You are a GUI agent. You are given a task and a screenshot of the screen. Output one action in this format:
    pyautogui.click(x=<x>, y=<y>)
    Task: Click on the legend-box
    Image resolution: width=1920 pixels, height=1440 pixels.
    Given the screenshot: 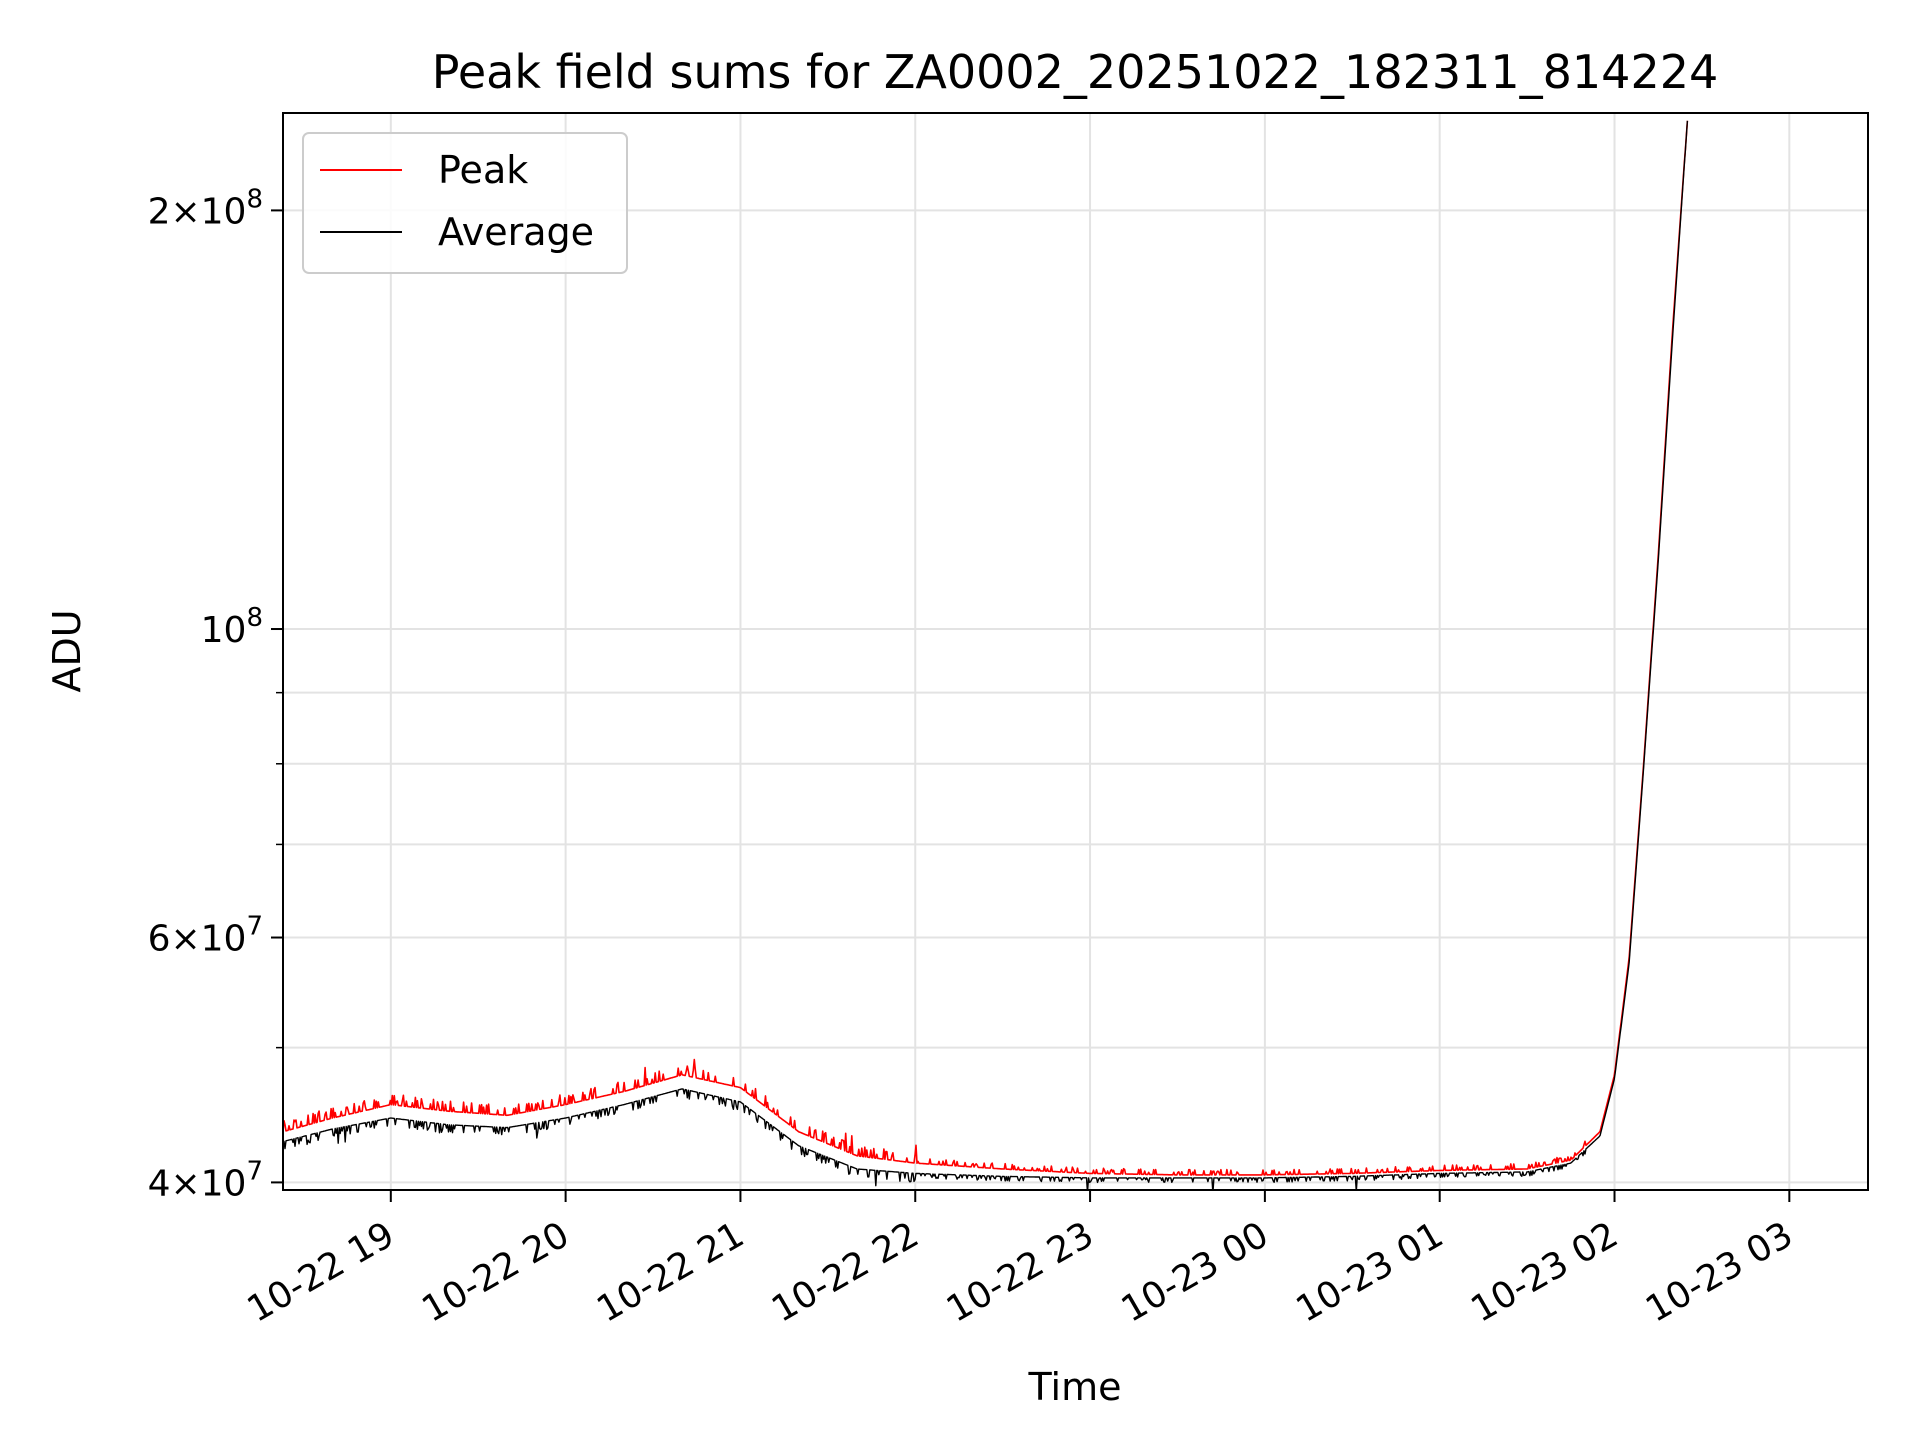 What is the action you would take?
    pyautogui.click(x=465, y=203)
    